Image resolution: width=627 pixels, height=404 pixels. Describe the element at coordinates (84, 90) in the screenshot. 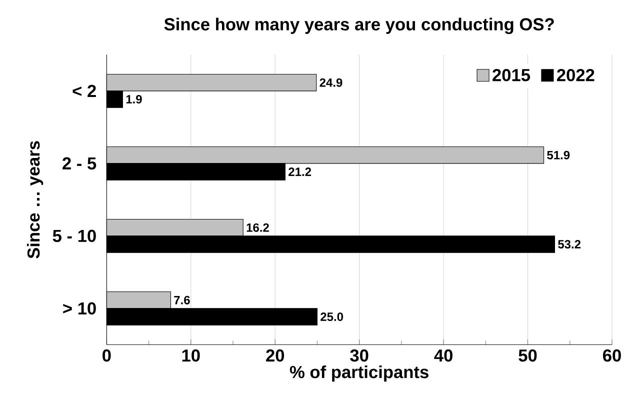

I see `y-tick-label: < 2` at that location.